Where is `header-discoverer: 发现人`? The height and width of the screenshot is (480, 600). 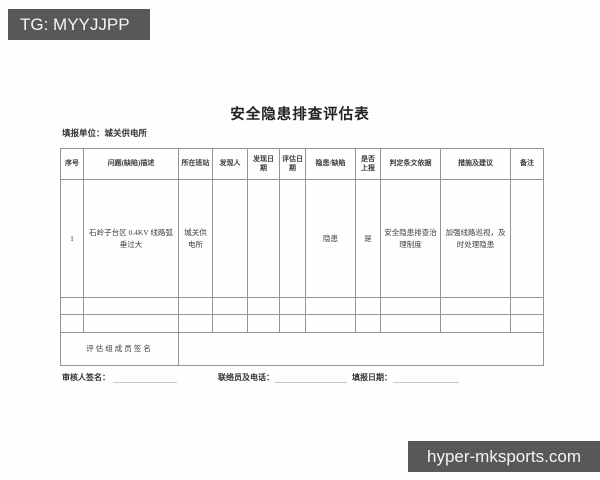
header-discoverer: 发现人 is located at coordinates (230, 164).